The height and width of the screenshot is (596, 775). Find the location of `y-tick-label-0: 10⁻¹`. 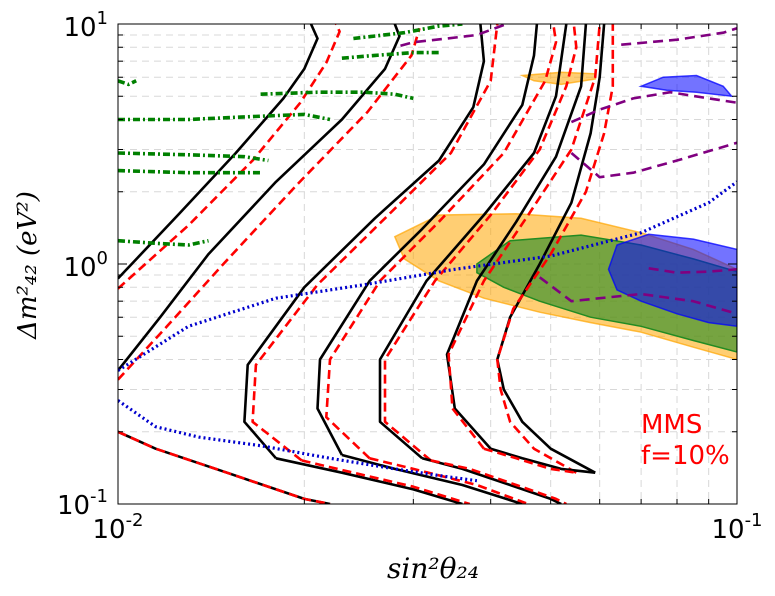

y-tick-label-0: 10⁻¹ is located at coordinates (82, 503).